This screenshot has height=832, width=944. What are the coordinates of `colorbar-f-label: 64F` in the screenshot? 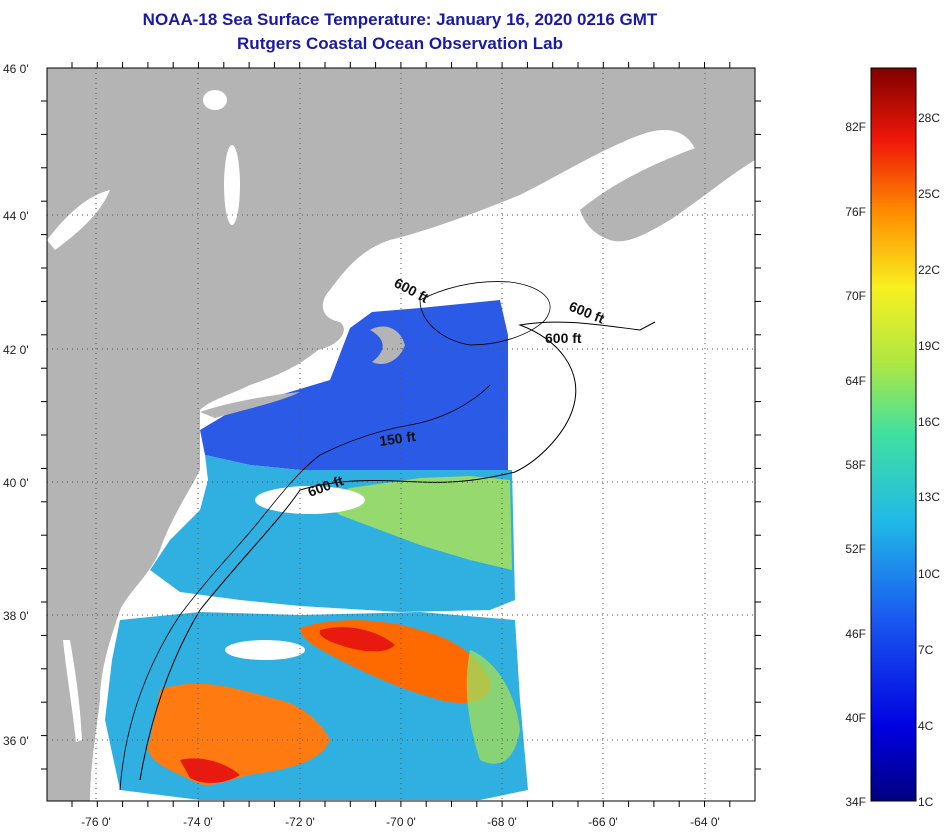 It's located at (855, 381).